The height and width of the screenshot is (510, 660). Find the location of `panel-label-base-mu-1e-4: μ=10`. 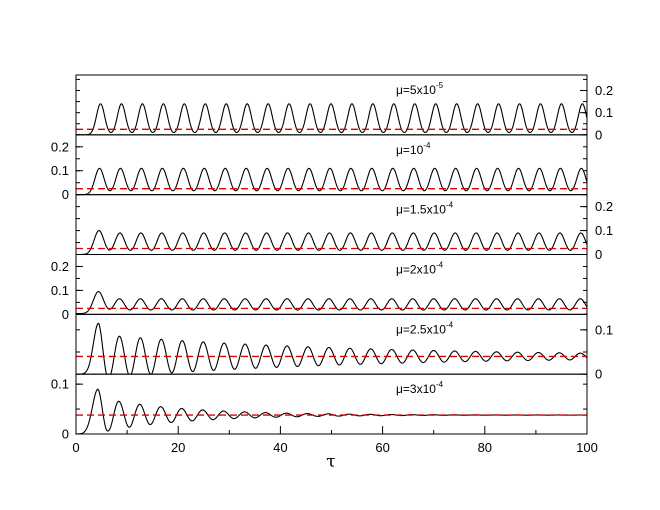

panel-label-base-mu-1e-4: μ=10 is located at coordinates (410, 150).